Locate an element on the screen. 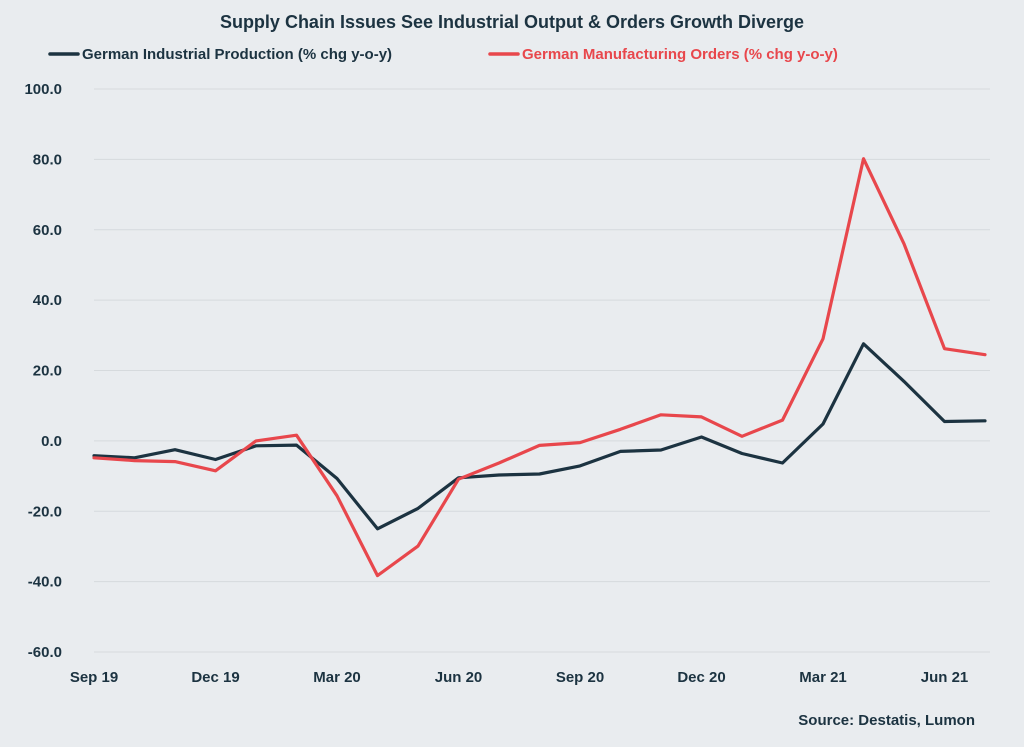 The image size is (1024, 747). y-axis: 100.0 80.0 60.0 40.0 20.0 0.0 -20.0 -40.0 -60.0 is located at coordinates (43, 371).